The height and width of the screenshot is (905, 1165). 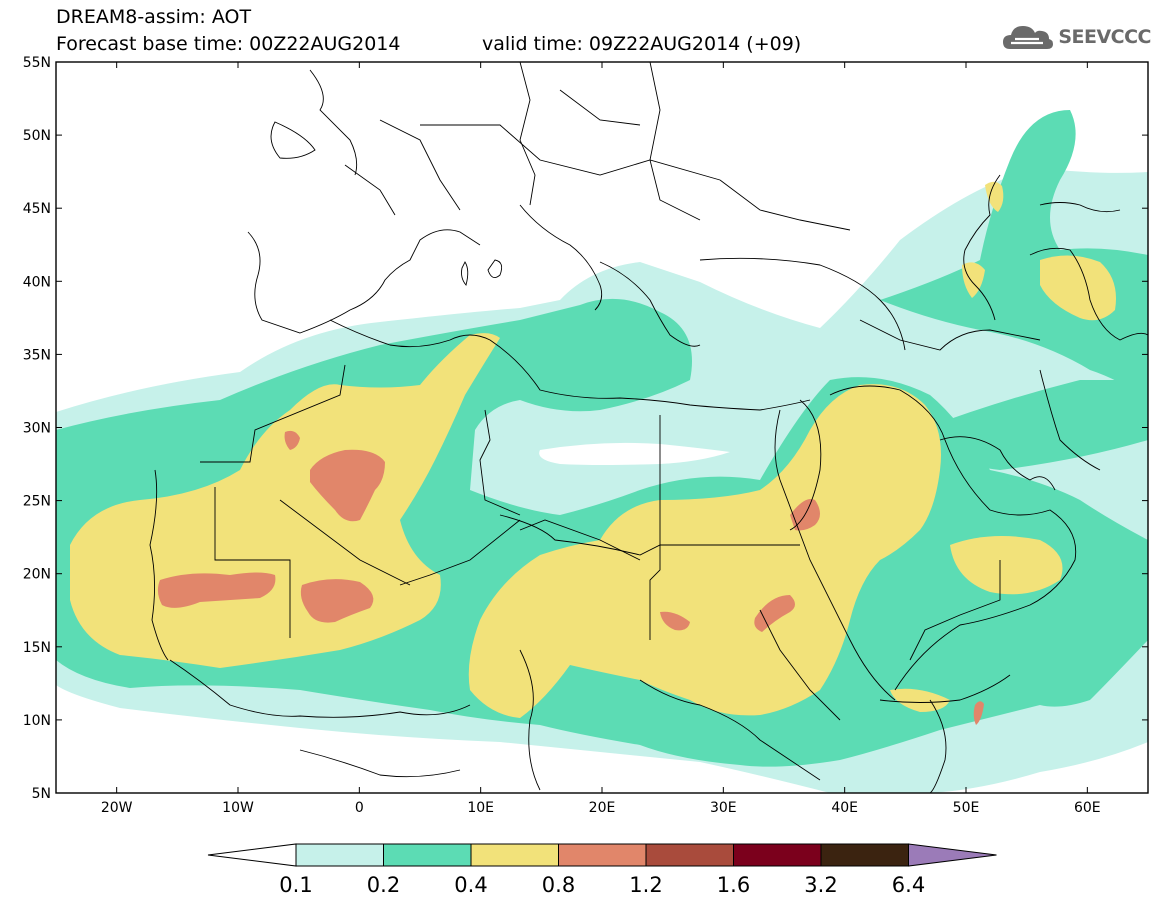 I want to click on lon-label: 20E, so click(x=602, y=808).